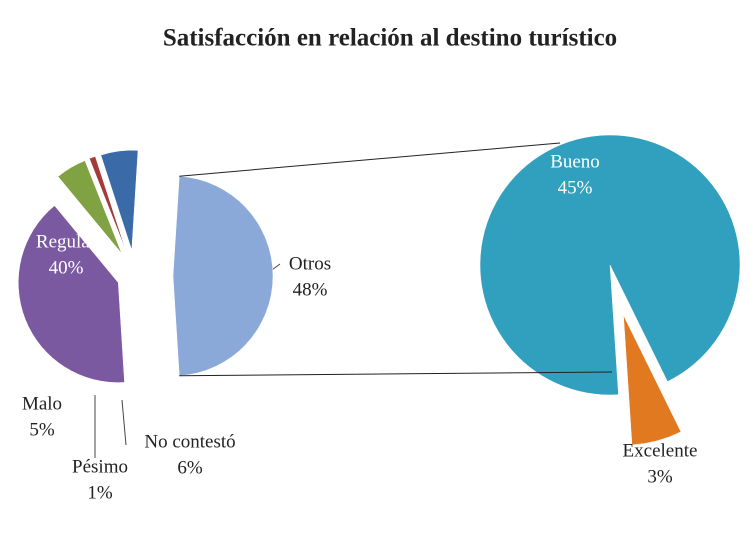 The image size is (754, 540). I want to click on slice-label: Bueno, so click(575, 161).